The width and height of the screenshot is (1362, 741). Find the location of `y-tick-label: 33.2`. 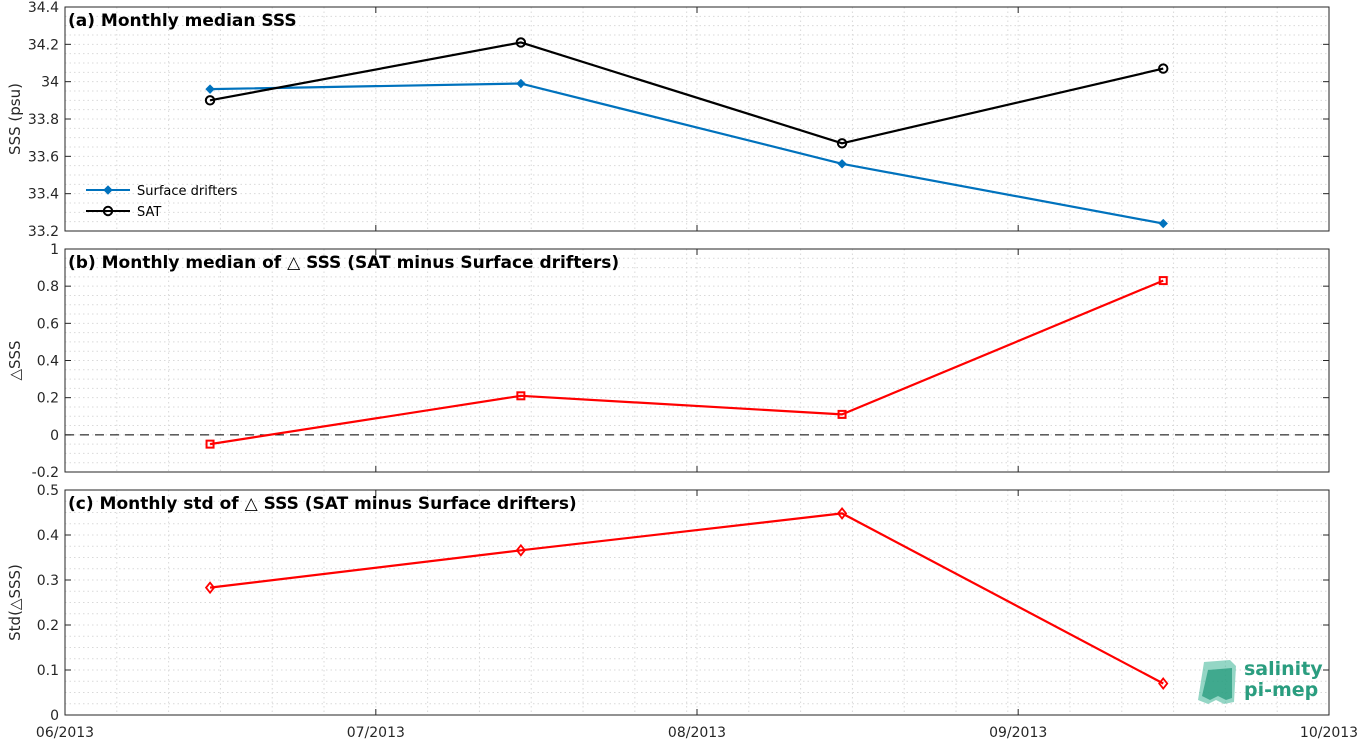

y-tick-label: 33.2 is located at coordinates (43, 232).